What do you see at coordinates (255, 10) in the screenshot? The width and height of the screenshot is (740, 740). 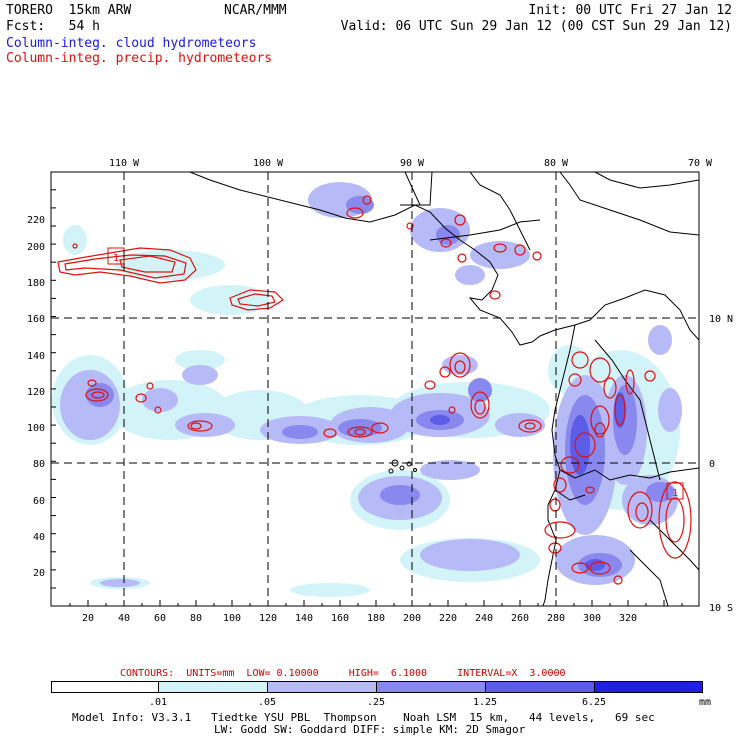 I see `organization-label: NCAR/MMM` at bounding box center [255, 10].